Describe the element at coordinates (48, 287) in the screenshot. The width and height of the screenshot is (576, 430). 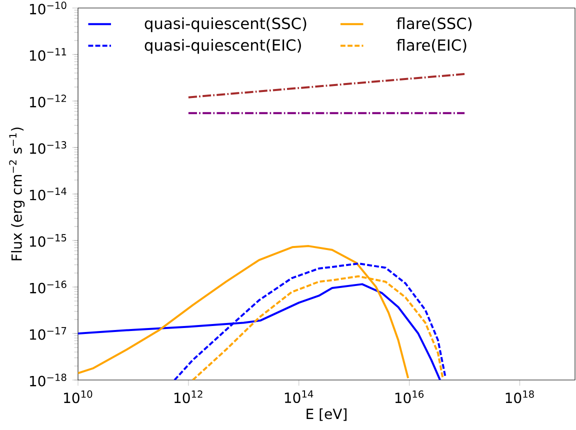
I see `y-tick-label: 10$^{−16}$` at that location.